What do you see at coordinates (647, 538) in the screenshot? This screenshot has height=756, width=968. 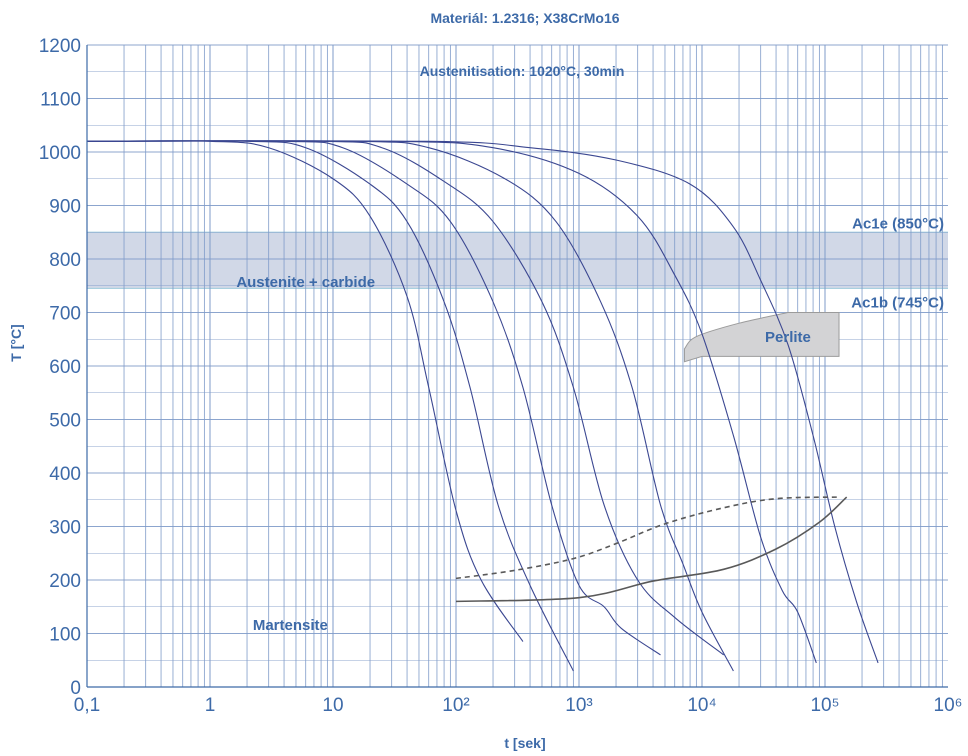 I see `martensite-dashed-line` at bounding box center [647, 538].